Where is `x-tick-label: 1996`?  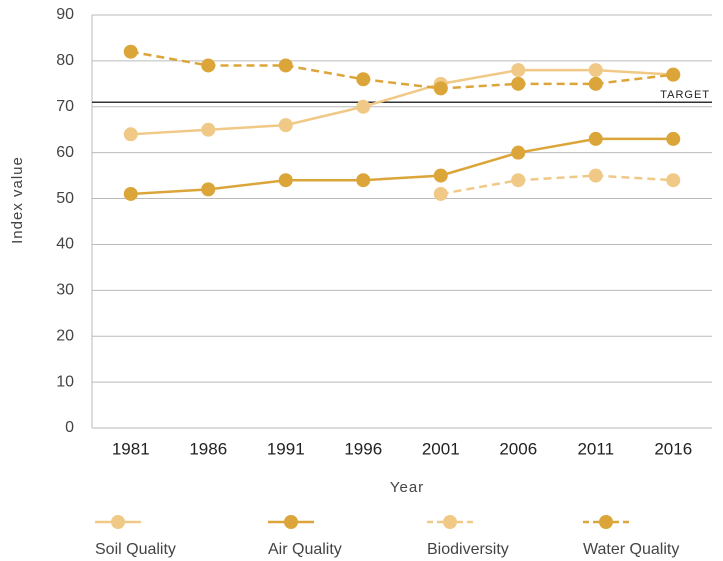
x-tick-label: 1996 is located at coordinates (363, 448).